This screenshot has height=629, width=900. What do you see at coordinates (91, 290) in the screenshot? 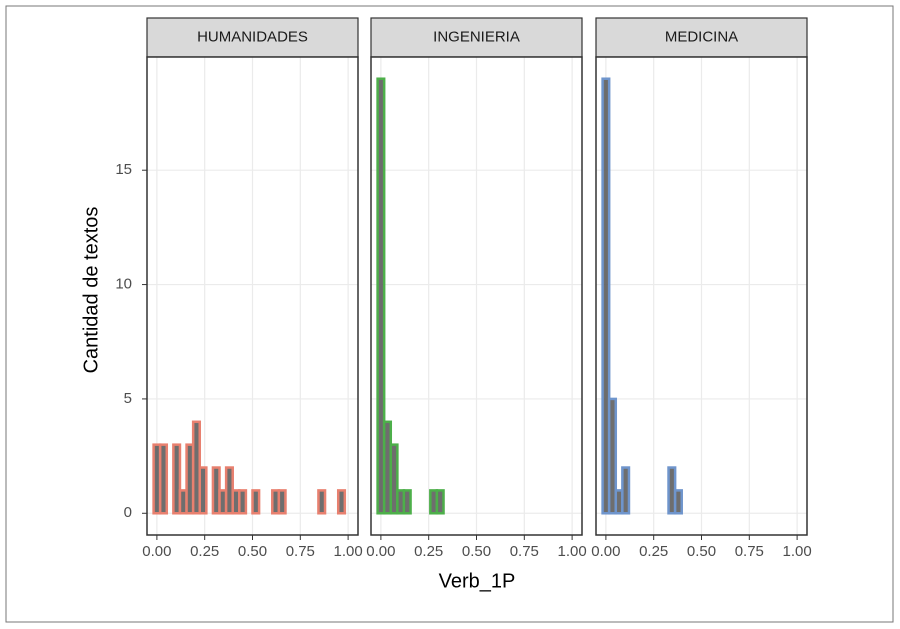
I see `y-axis-title: Cantidad de textos` at bounding box center [91, 290].